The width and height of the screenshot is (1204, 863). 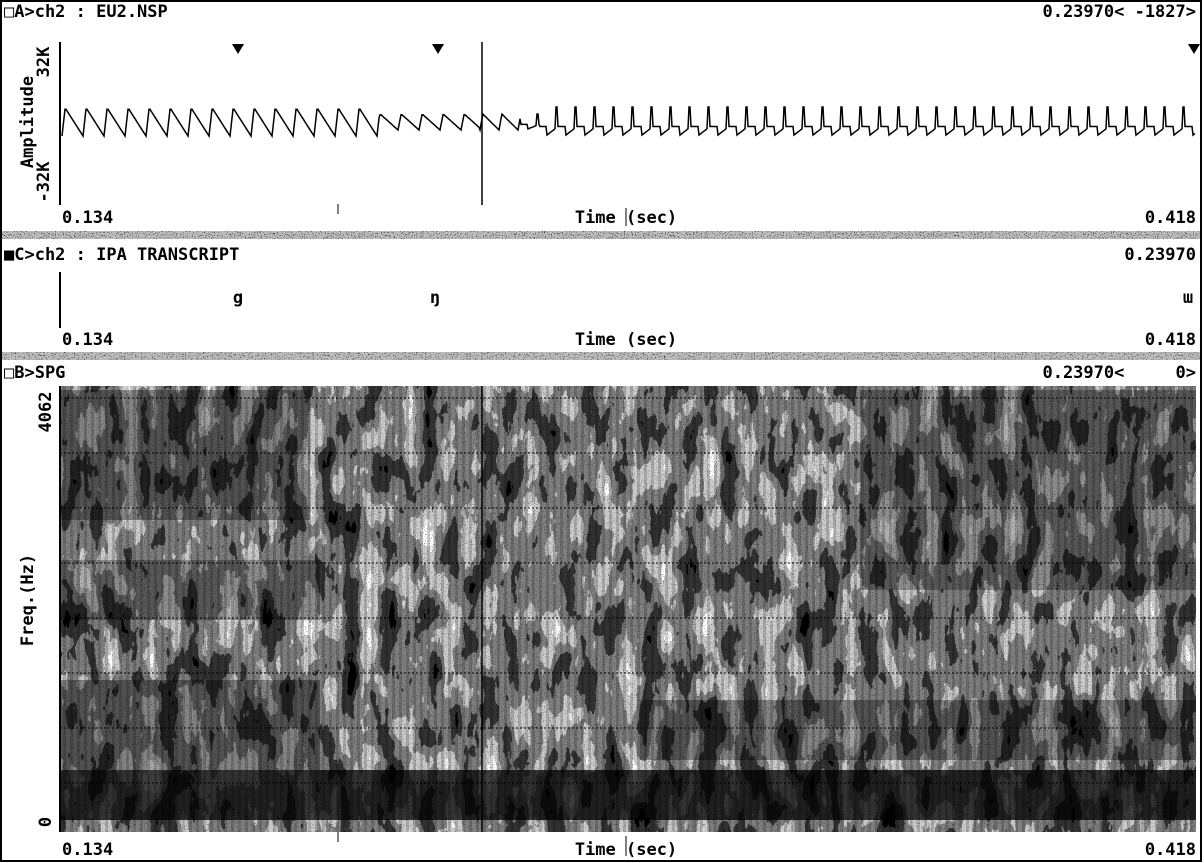 I want to click on panel-header: ■C>ch2 : IPA TRANSCRIPT, so click(x=121, y=255).